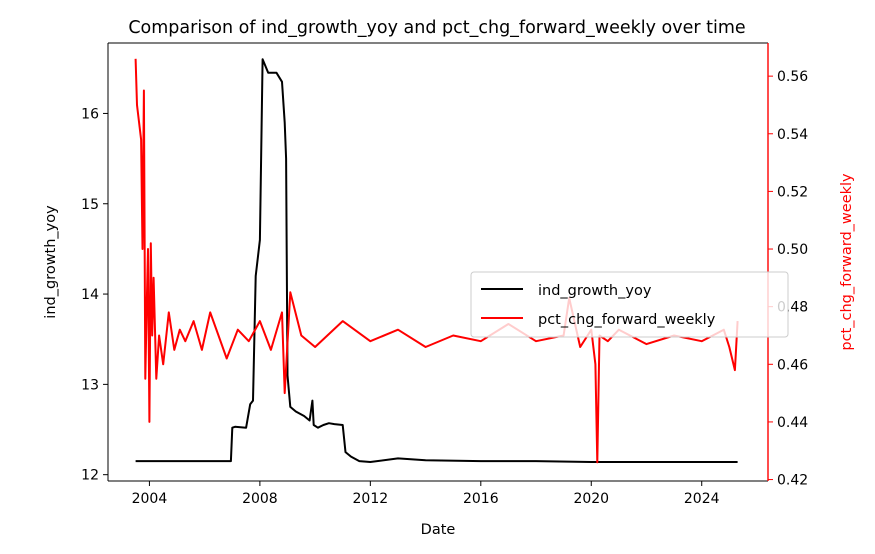  What do you see at coordinates (51, 262) in the screenshot?
I see `y-left-axis-title: ind_growth_yoy` at bounding box center [51, 262].